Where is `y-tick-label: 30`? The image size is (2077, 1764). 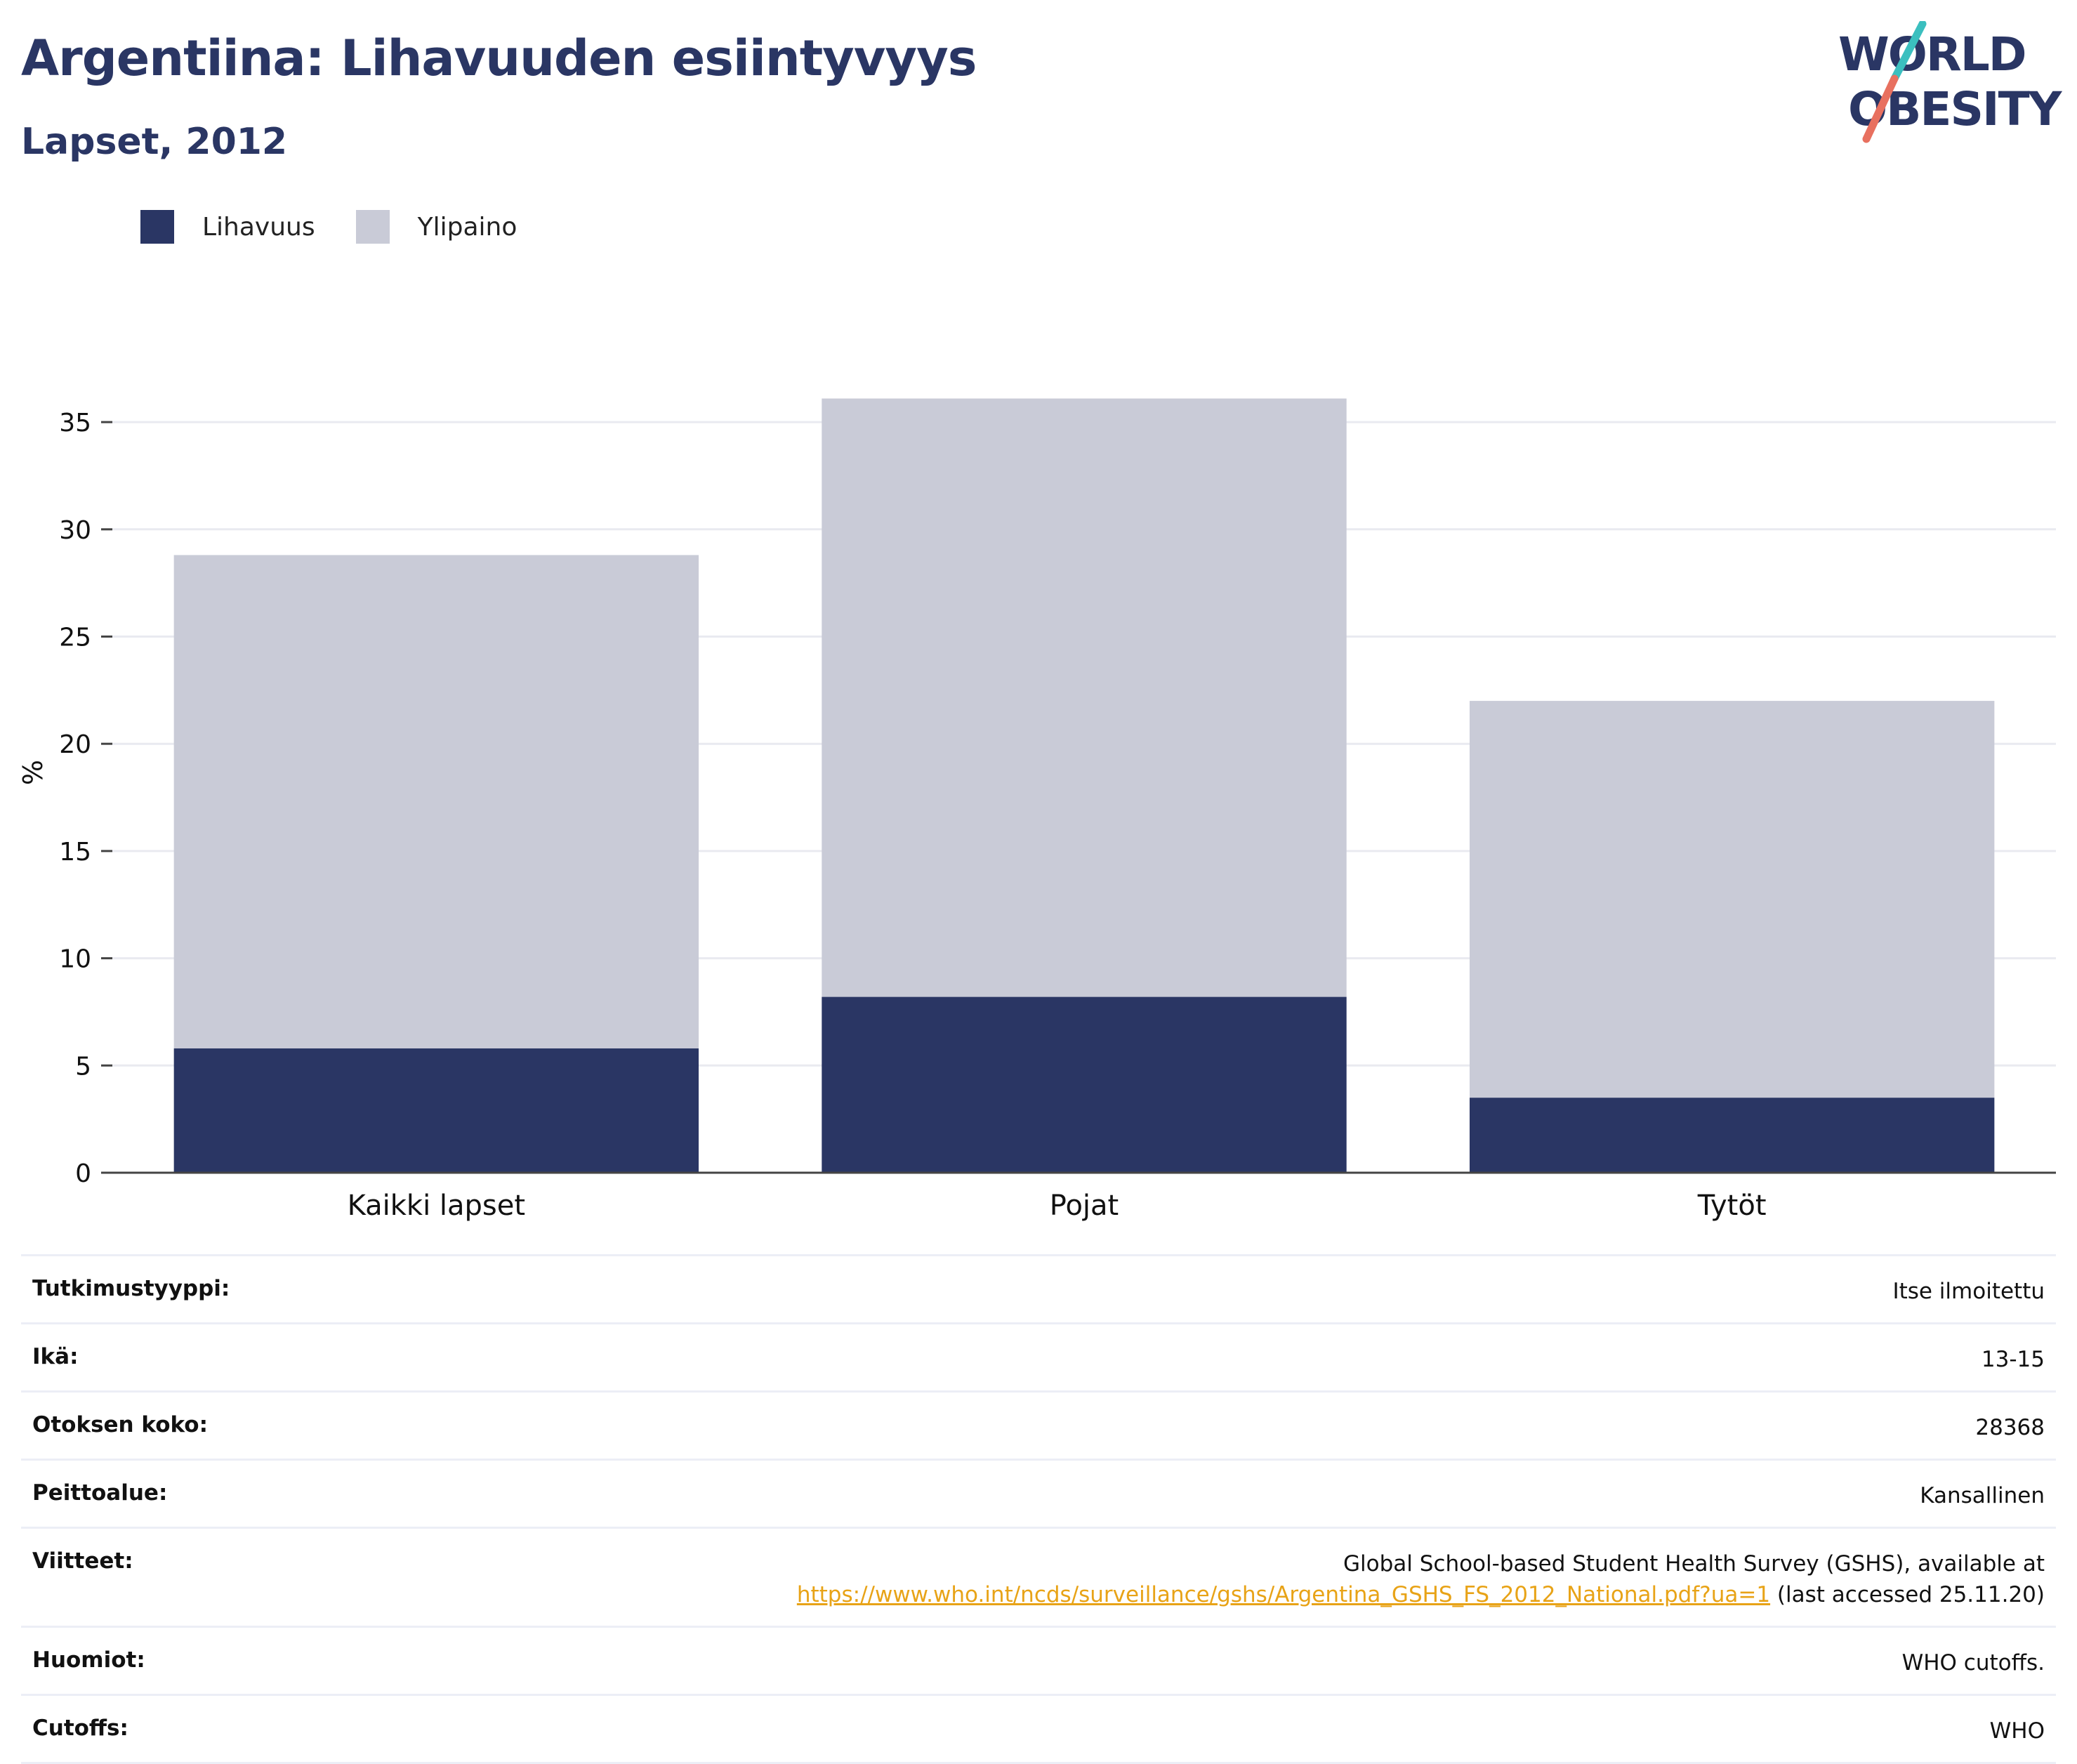
y-tick-label: 30 is located at coordinates (75, 530).